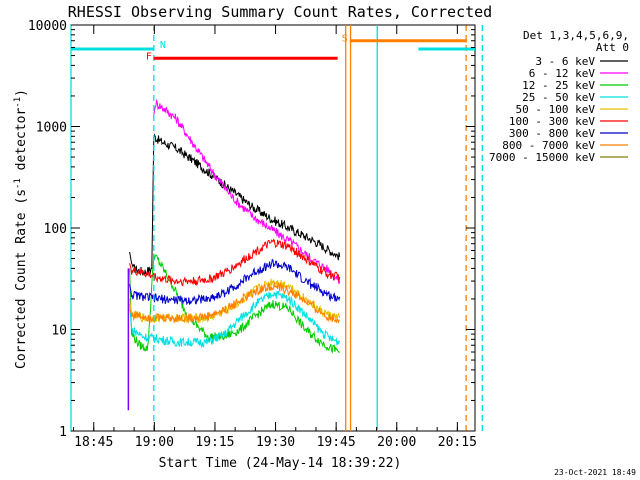  I want to click on x-tick-label: 20:15, so click(457, 442).